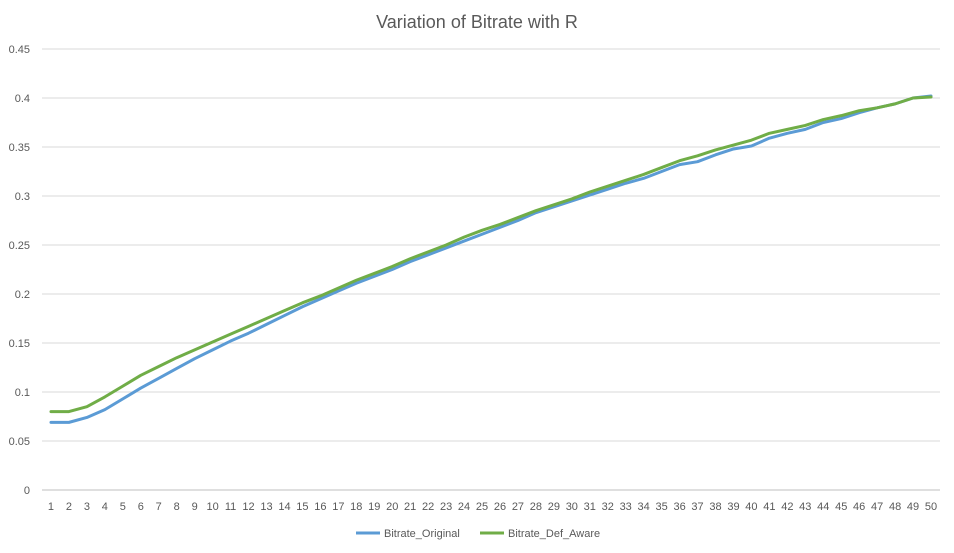  I want to click on x-tick-label: 18, so click(356, 507).